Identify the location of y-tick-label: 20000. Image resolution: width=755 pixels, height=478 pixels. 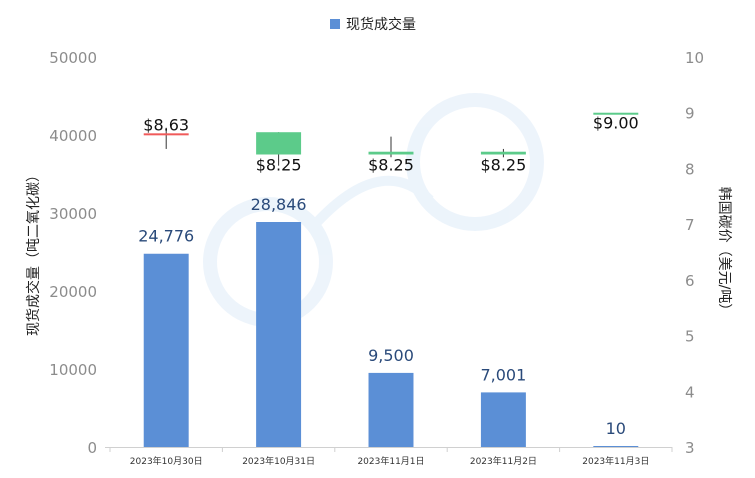
(73, 292).